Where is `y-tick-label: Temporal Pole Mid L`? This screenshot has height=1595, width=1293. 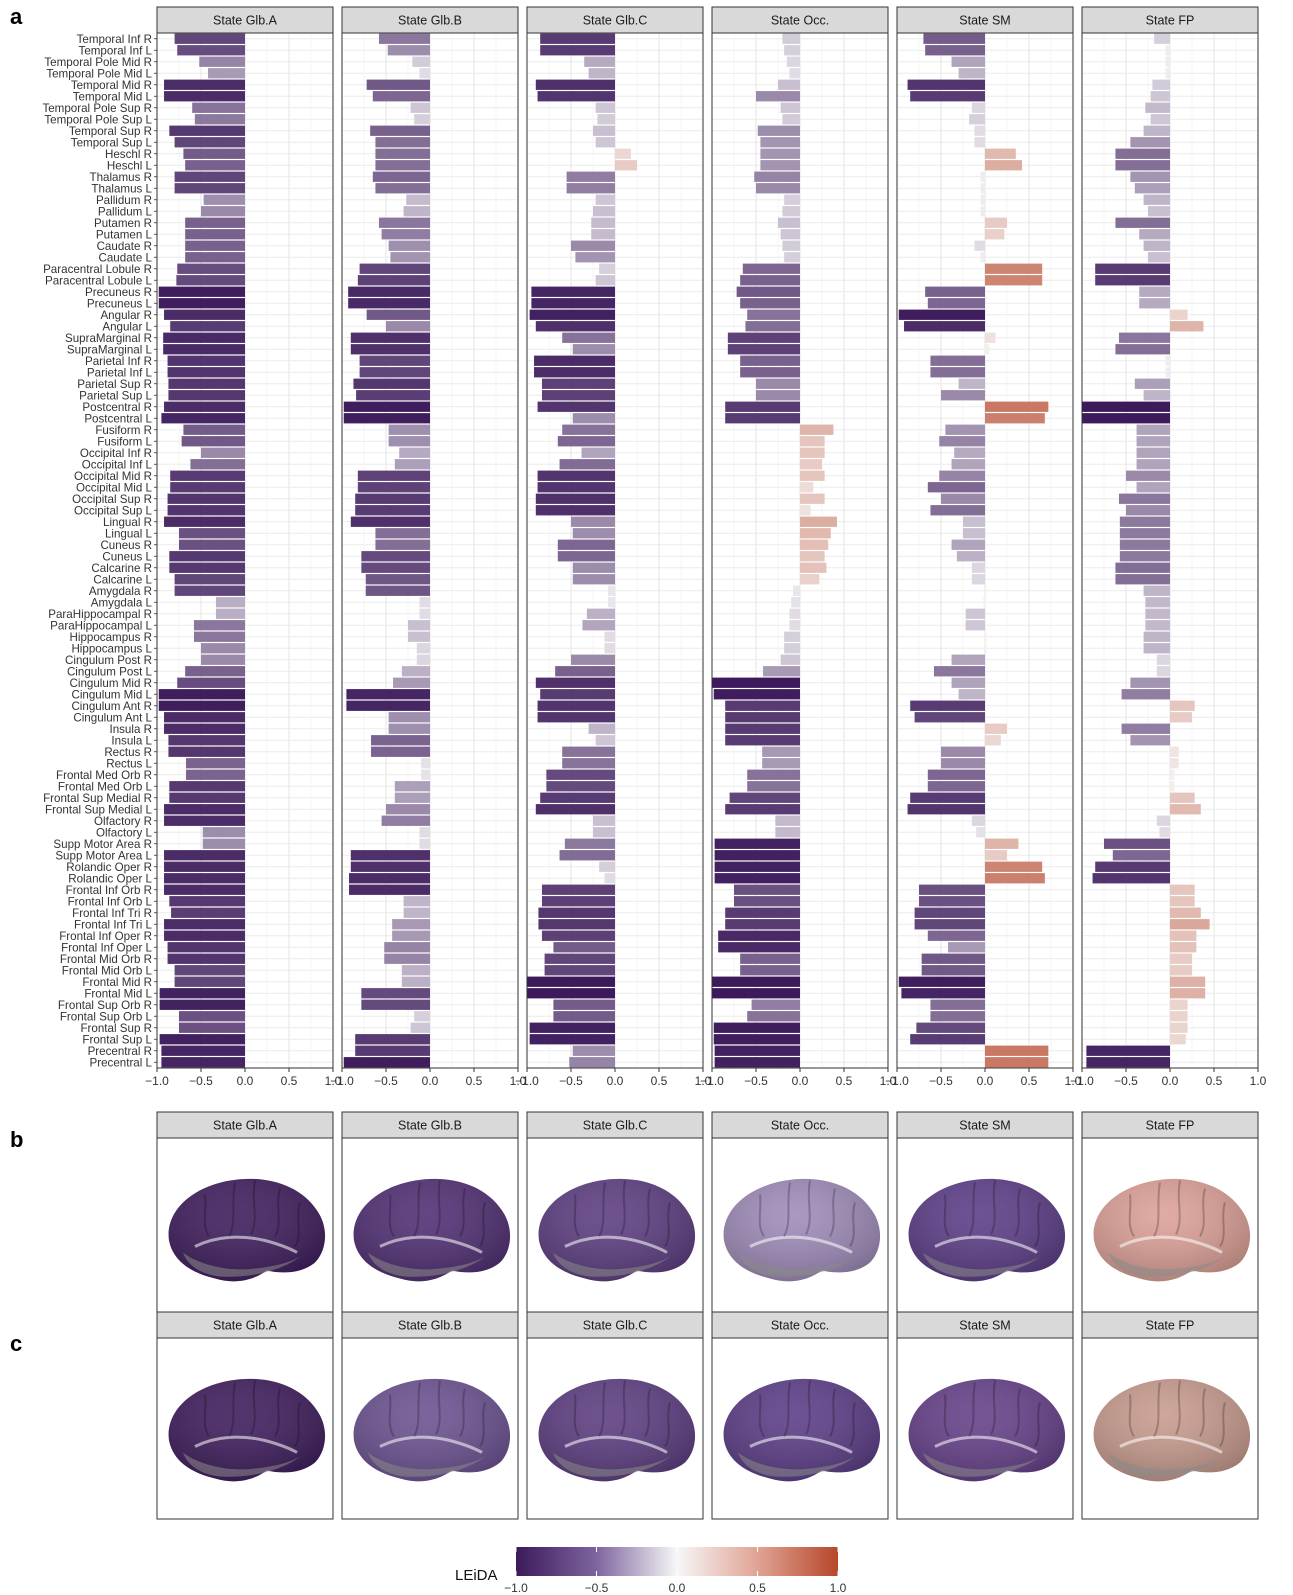
y-tick-label: Temporal Pole Mid L is located at coordinates (99, 73).